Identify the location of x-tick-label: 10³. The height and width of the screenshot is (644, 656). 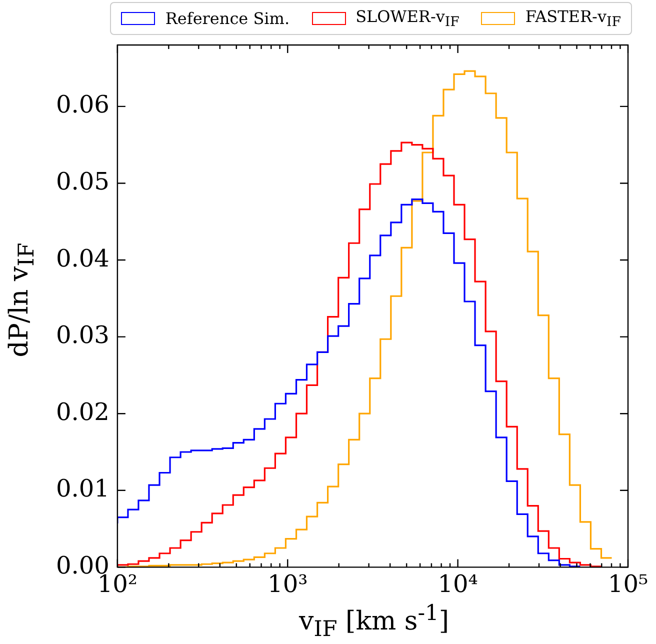
(288, 584).